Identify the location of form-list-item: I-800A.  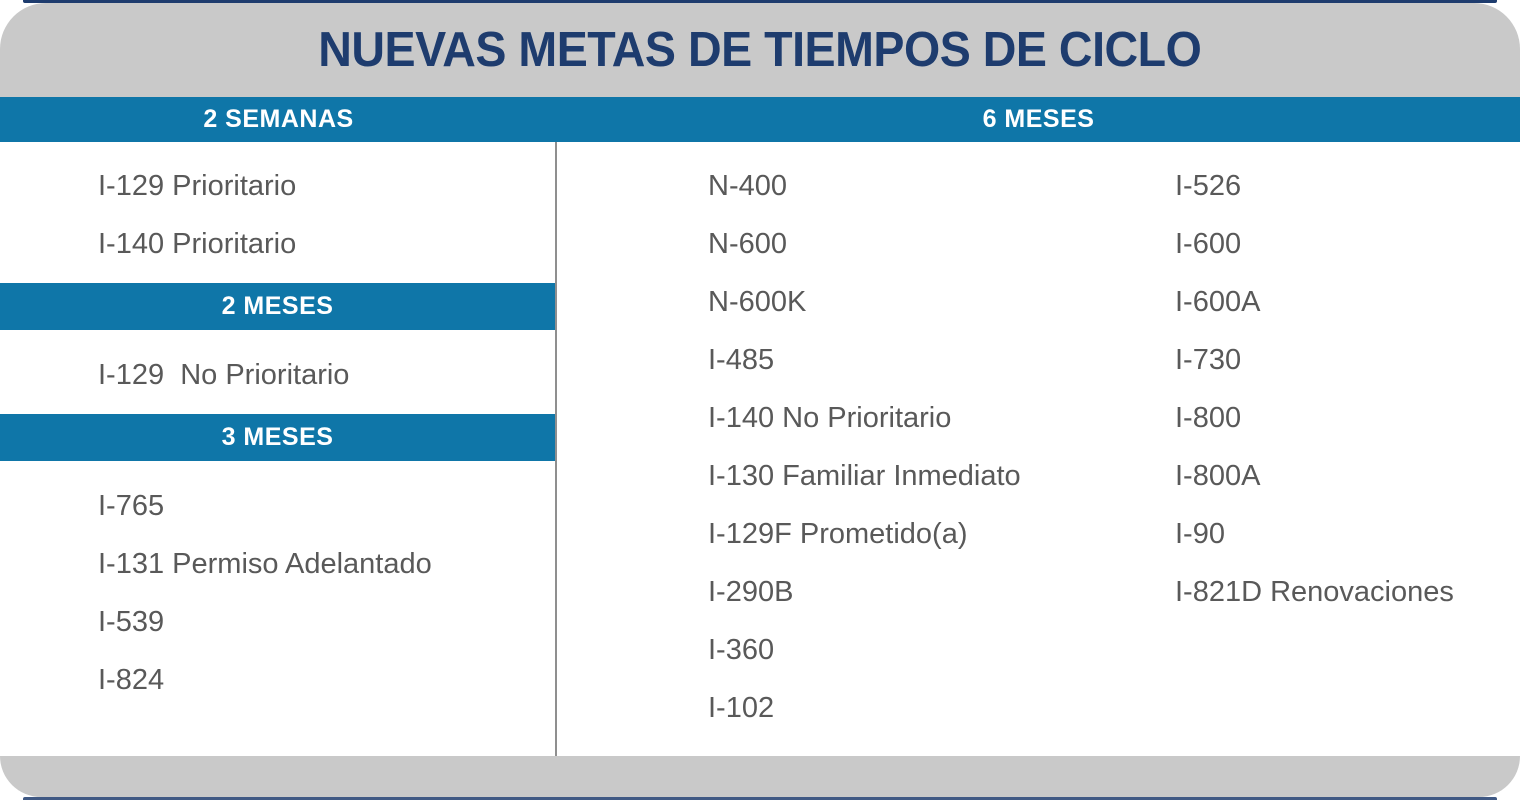
(1218, 475).